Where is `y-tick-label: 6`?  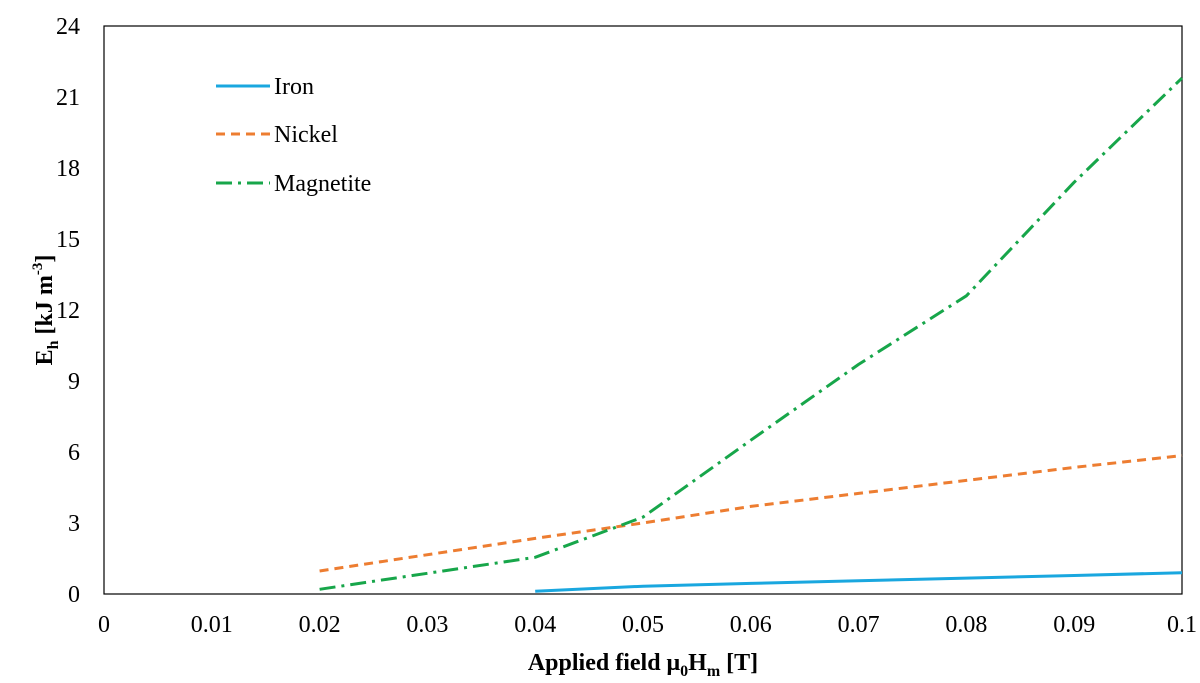 y-tick-label: 6 is located at coordinates (74, 453).